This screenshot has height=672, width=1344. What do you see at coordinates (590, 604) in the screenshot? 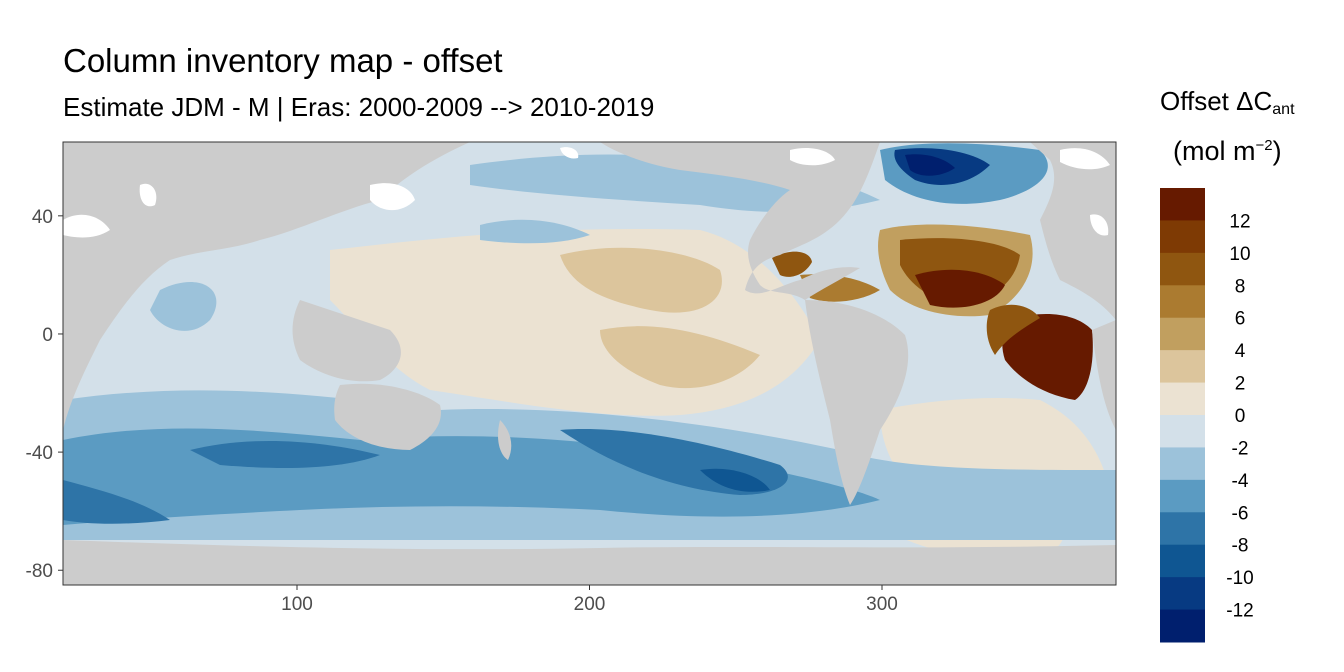
I see `x-tick-label: 200` at bounding box center [590, 604].